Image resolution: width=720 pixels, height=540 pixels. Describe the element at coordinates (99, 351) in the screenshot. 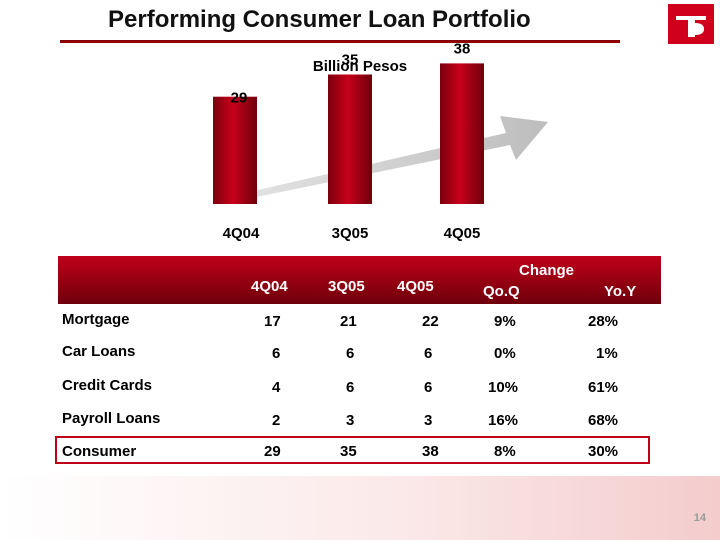

I see `row-label-car-loans: Car Loans` at that location.